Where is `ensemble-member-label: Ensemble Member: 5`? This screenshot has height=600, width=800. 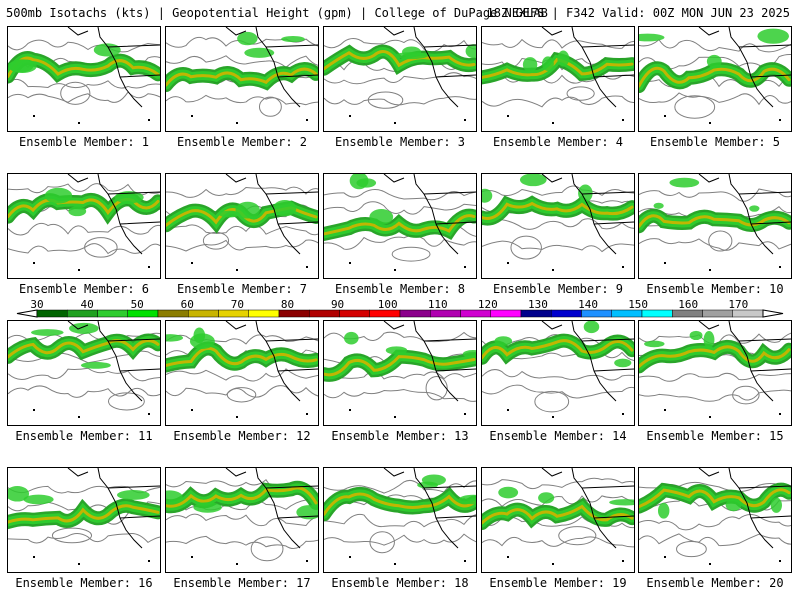
ensemble-member-label: Ensemble Member: 5 is located at coordinates (715, 142).